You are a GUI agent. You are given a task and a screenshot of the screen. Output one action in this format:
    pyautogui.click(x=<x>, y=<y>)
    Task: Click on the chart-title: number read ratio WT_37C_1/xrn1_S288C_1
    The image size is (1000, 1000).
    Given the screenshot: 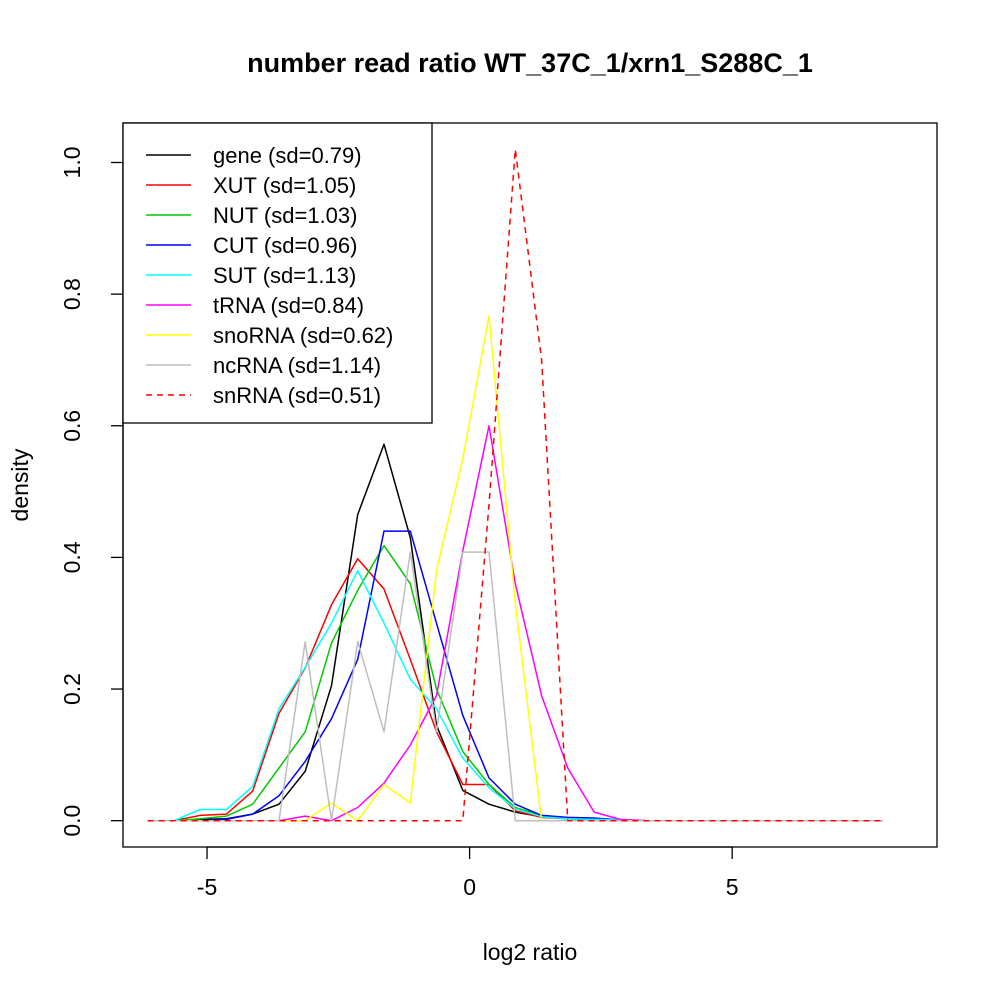 What is the action you would take?
    pyautogui.click(x=530, y=63)
    